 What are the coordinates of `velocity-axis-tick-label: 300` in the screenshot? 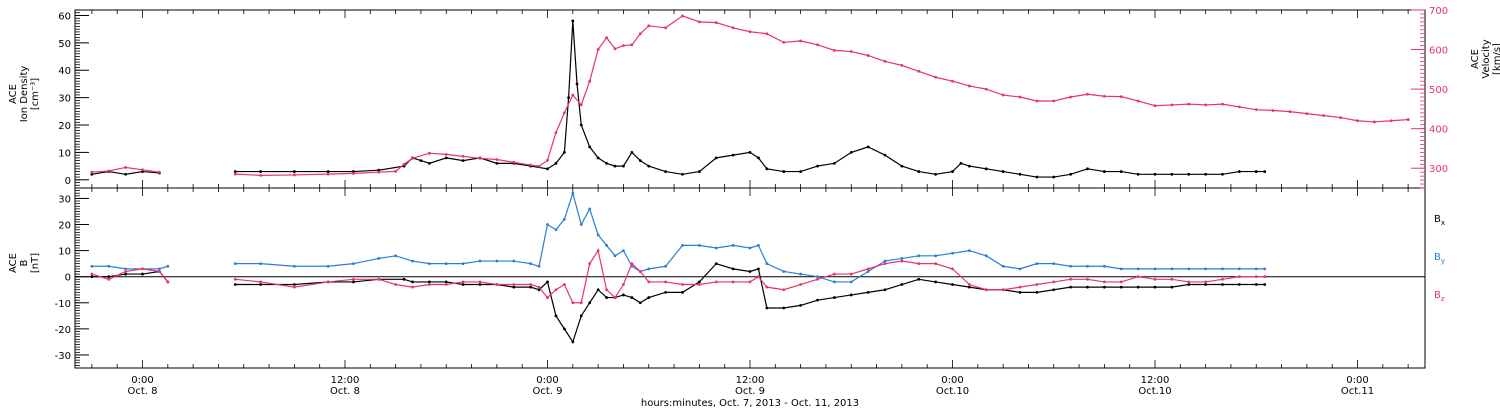 It's located at (1438, 169).